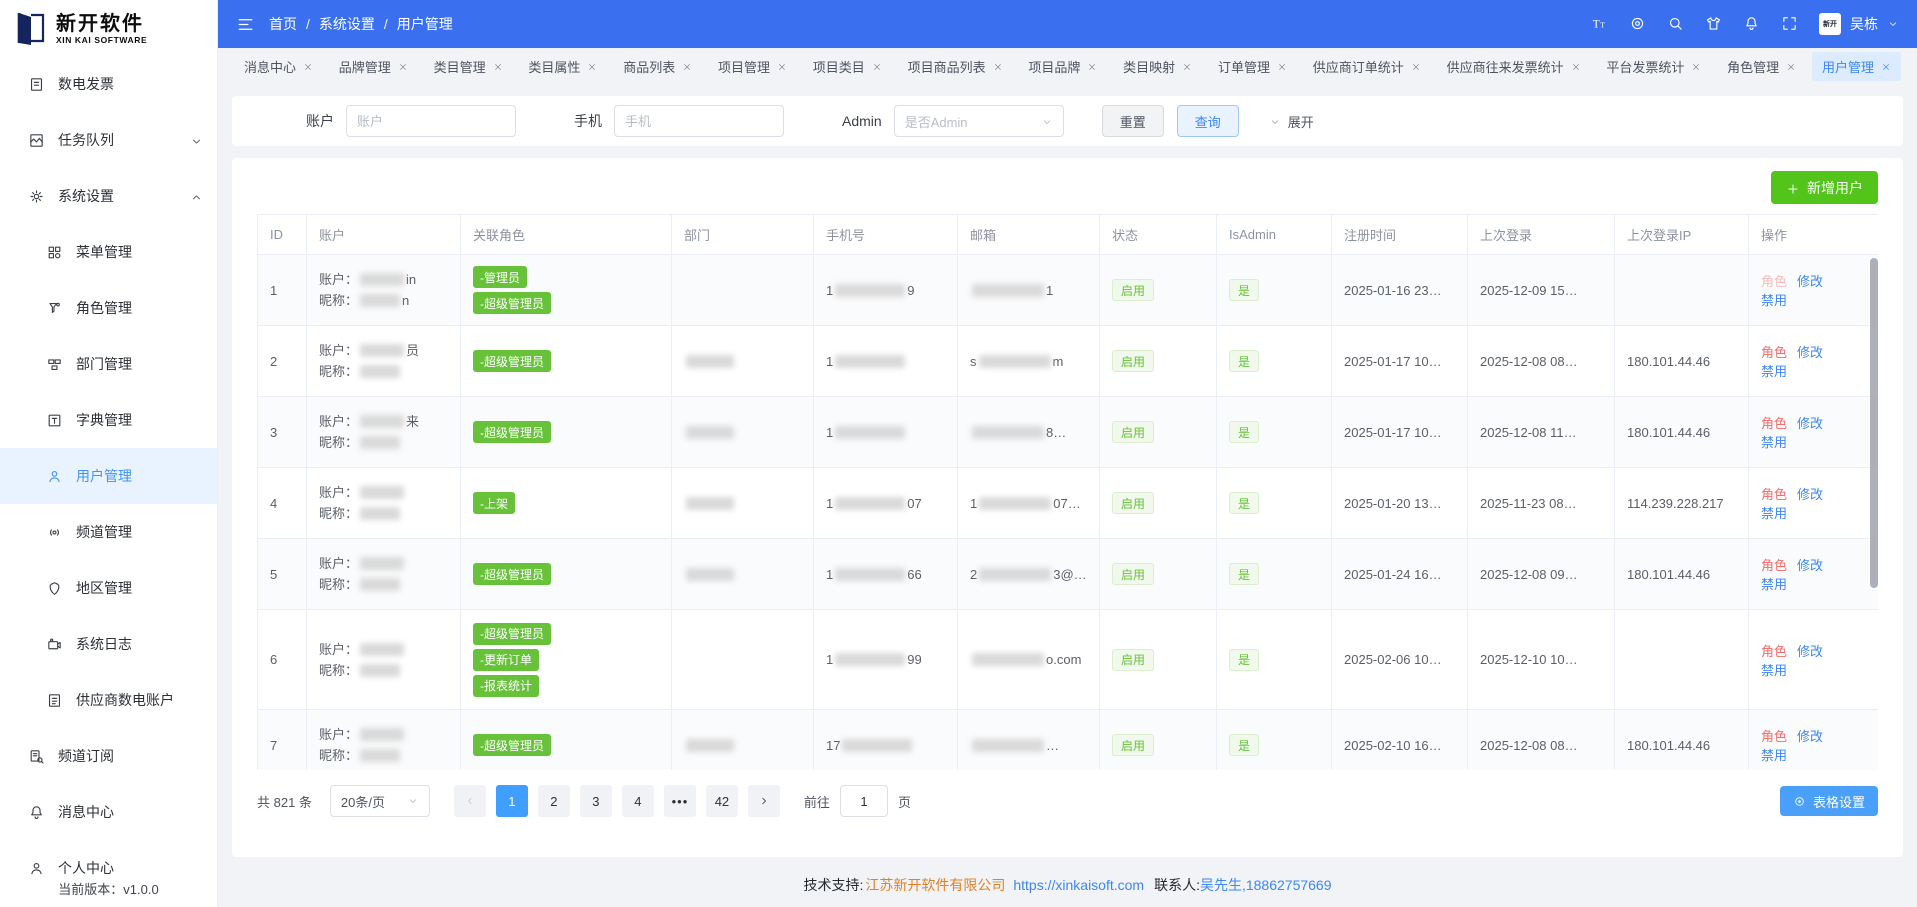 This screenshot has height=907, width=1917. What do you see at coordinates (763, 801) in the screenshot?
I see `next-page-button` at bounding box center [763, 801].